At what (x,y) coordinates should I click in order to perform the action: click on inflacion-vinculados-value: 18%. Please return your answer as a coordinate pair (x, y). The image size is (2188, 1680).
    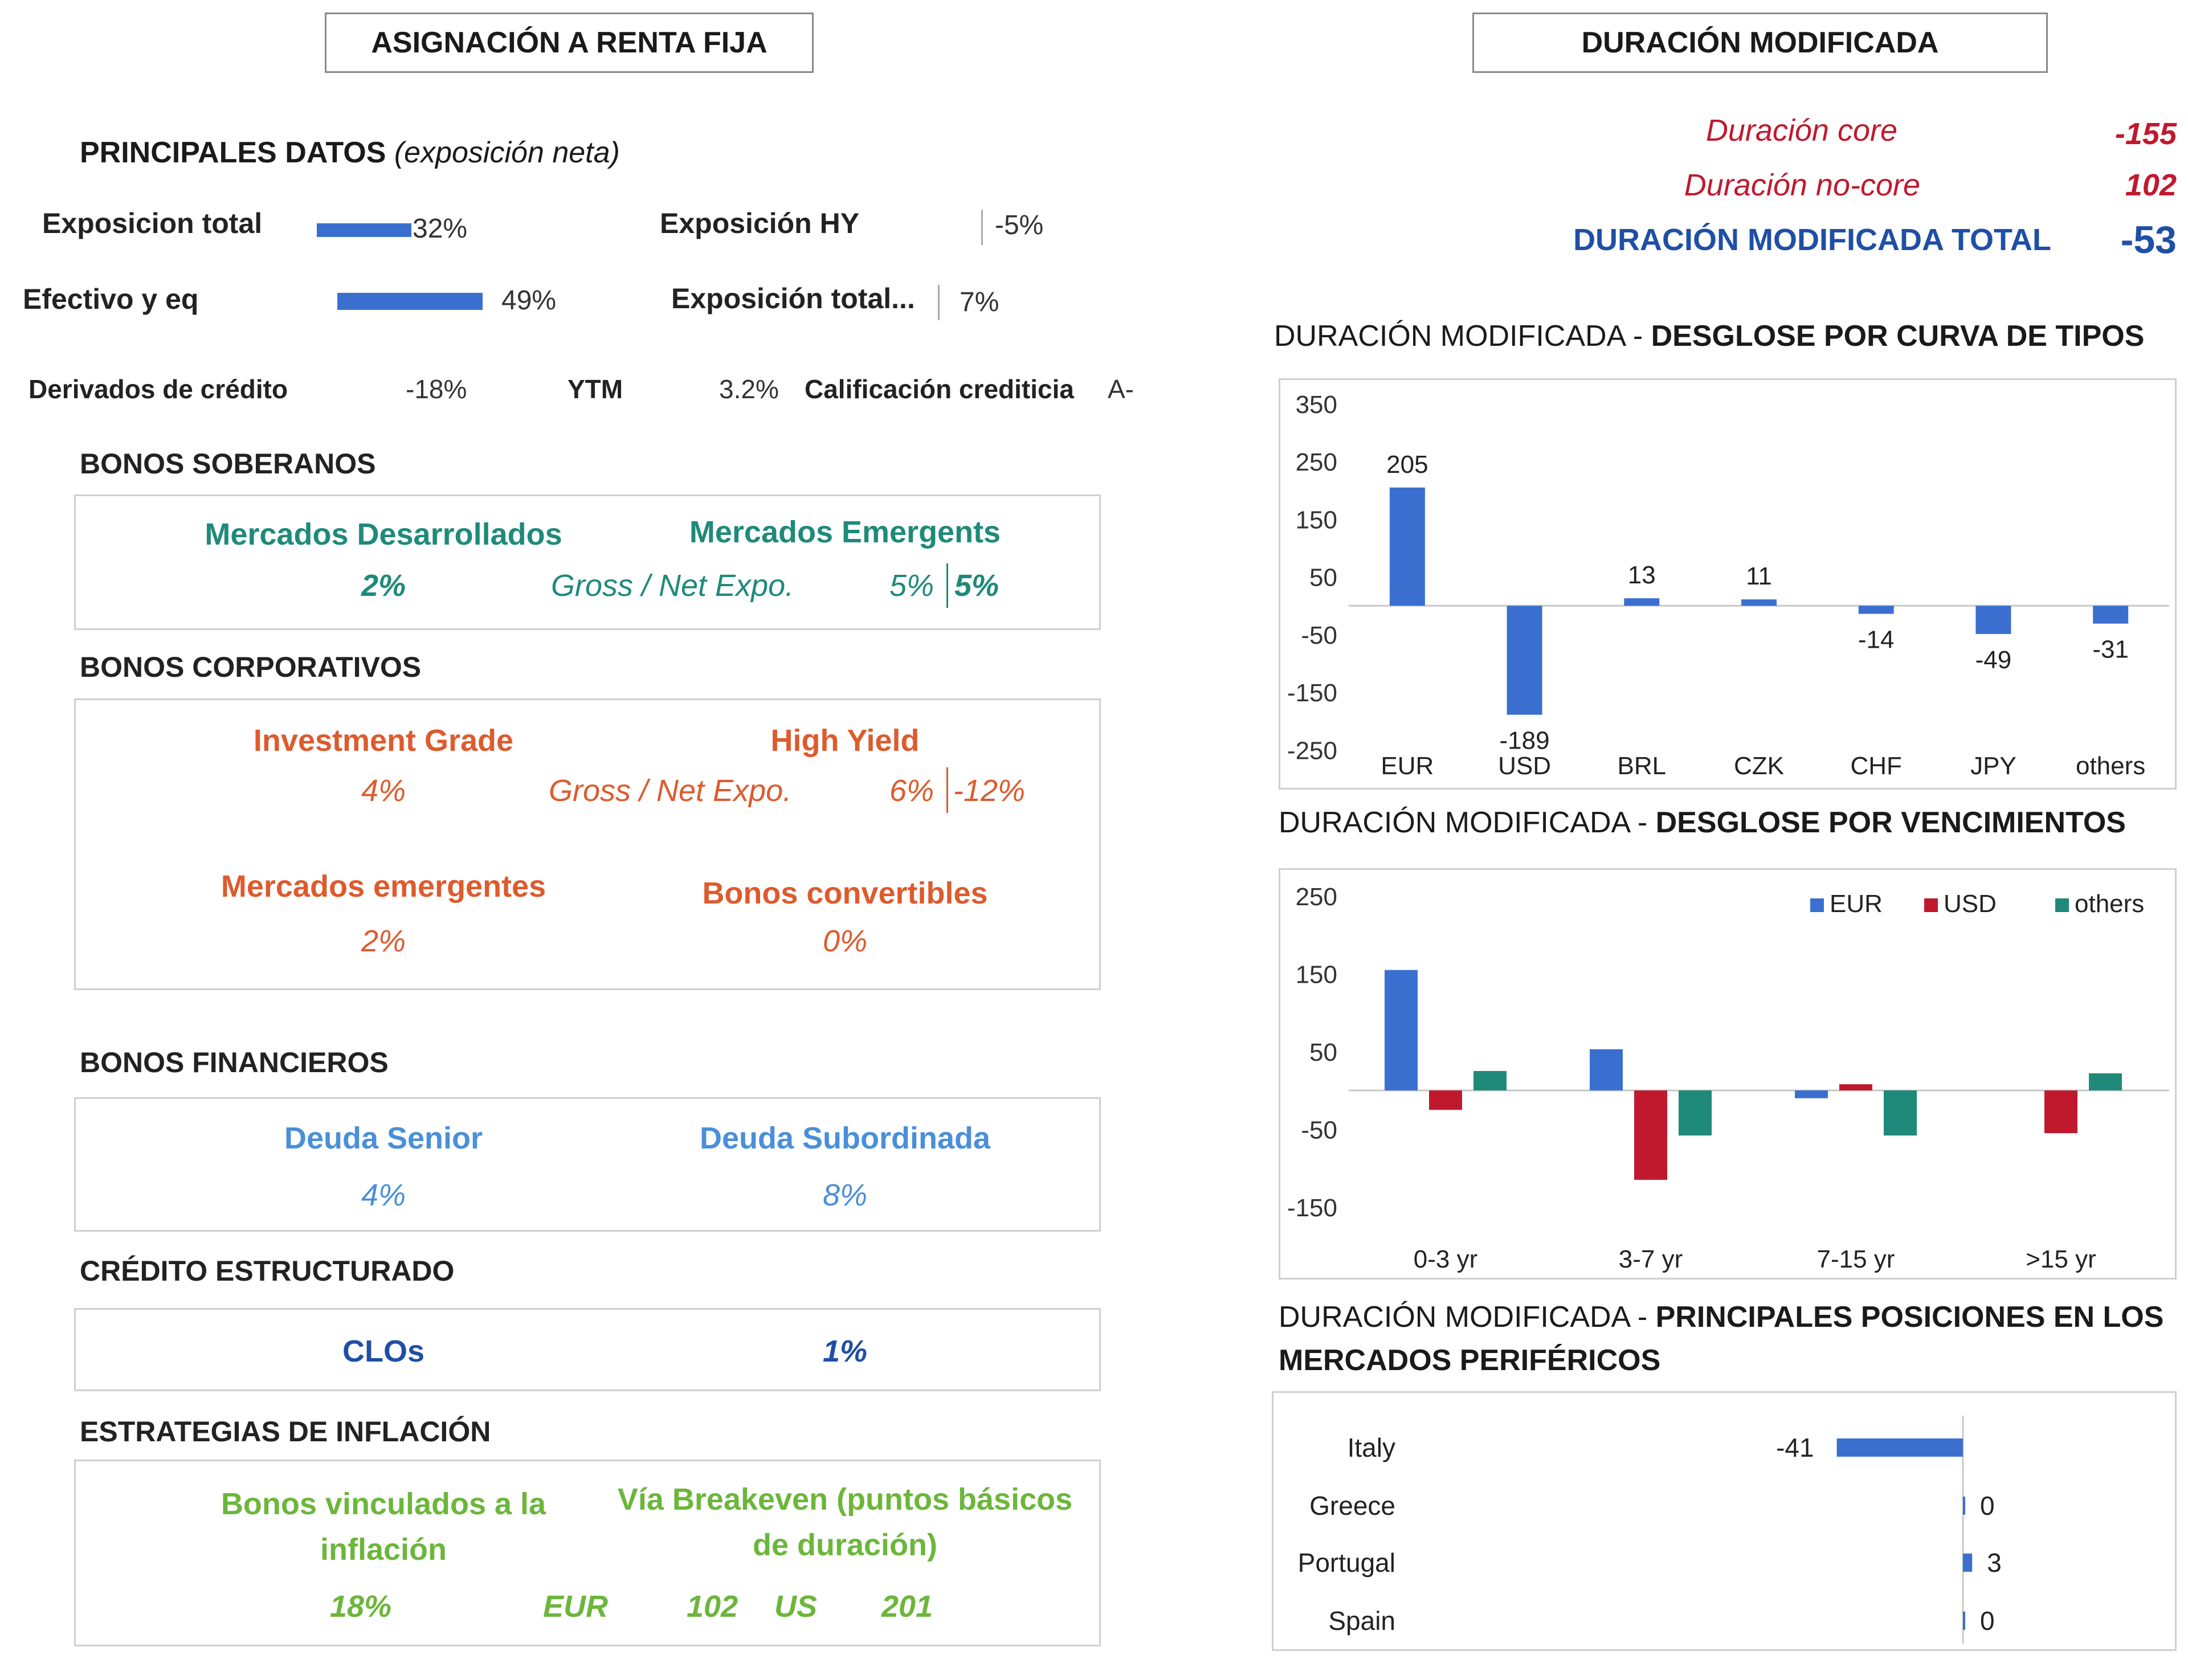
    Looking at the image, I should click on (360, 1606).